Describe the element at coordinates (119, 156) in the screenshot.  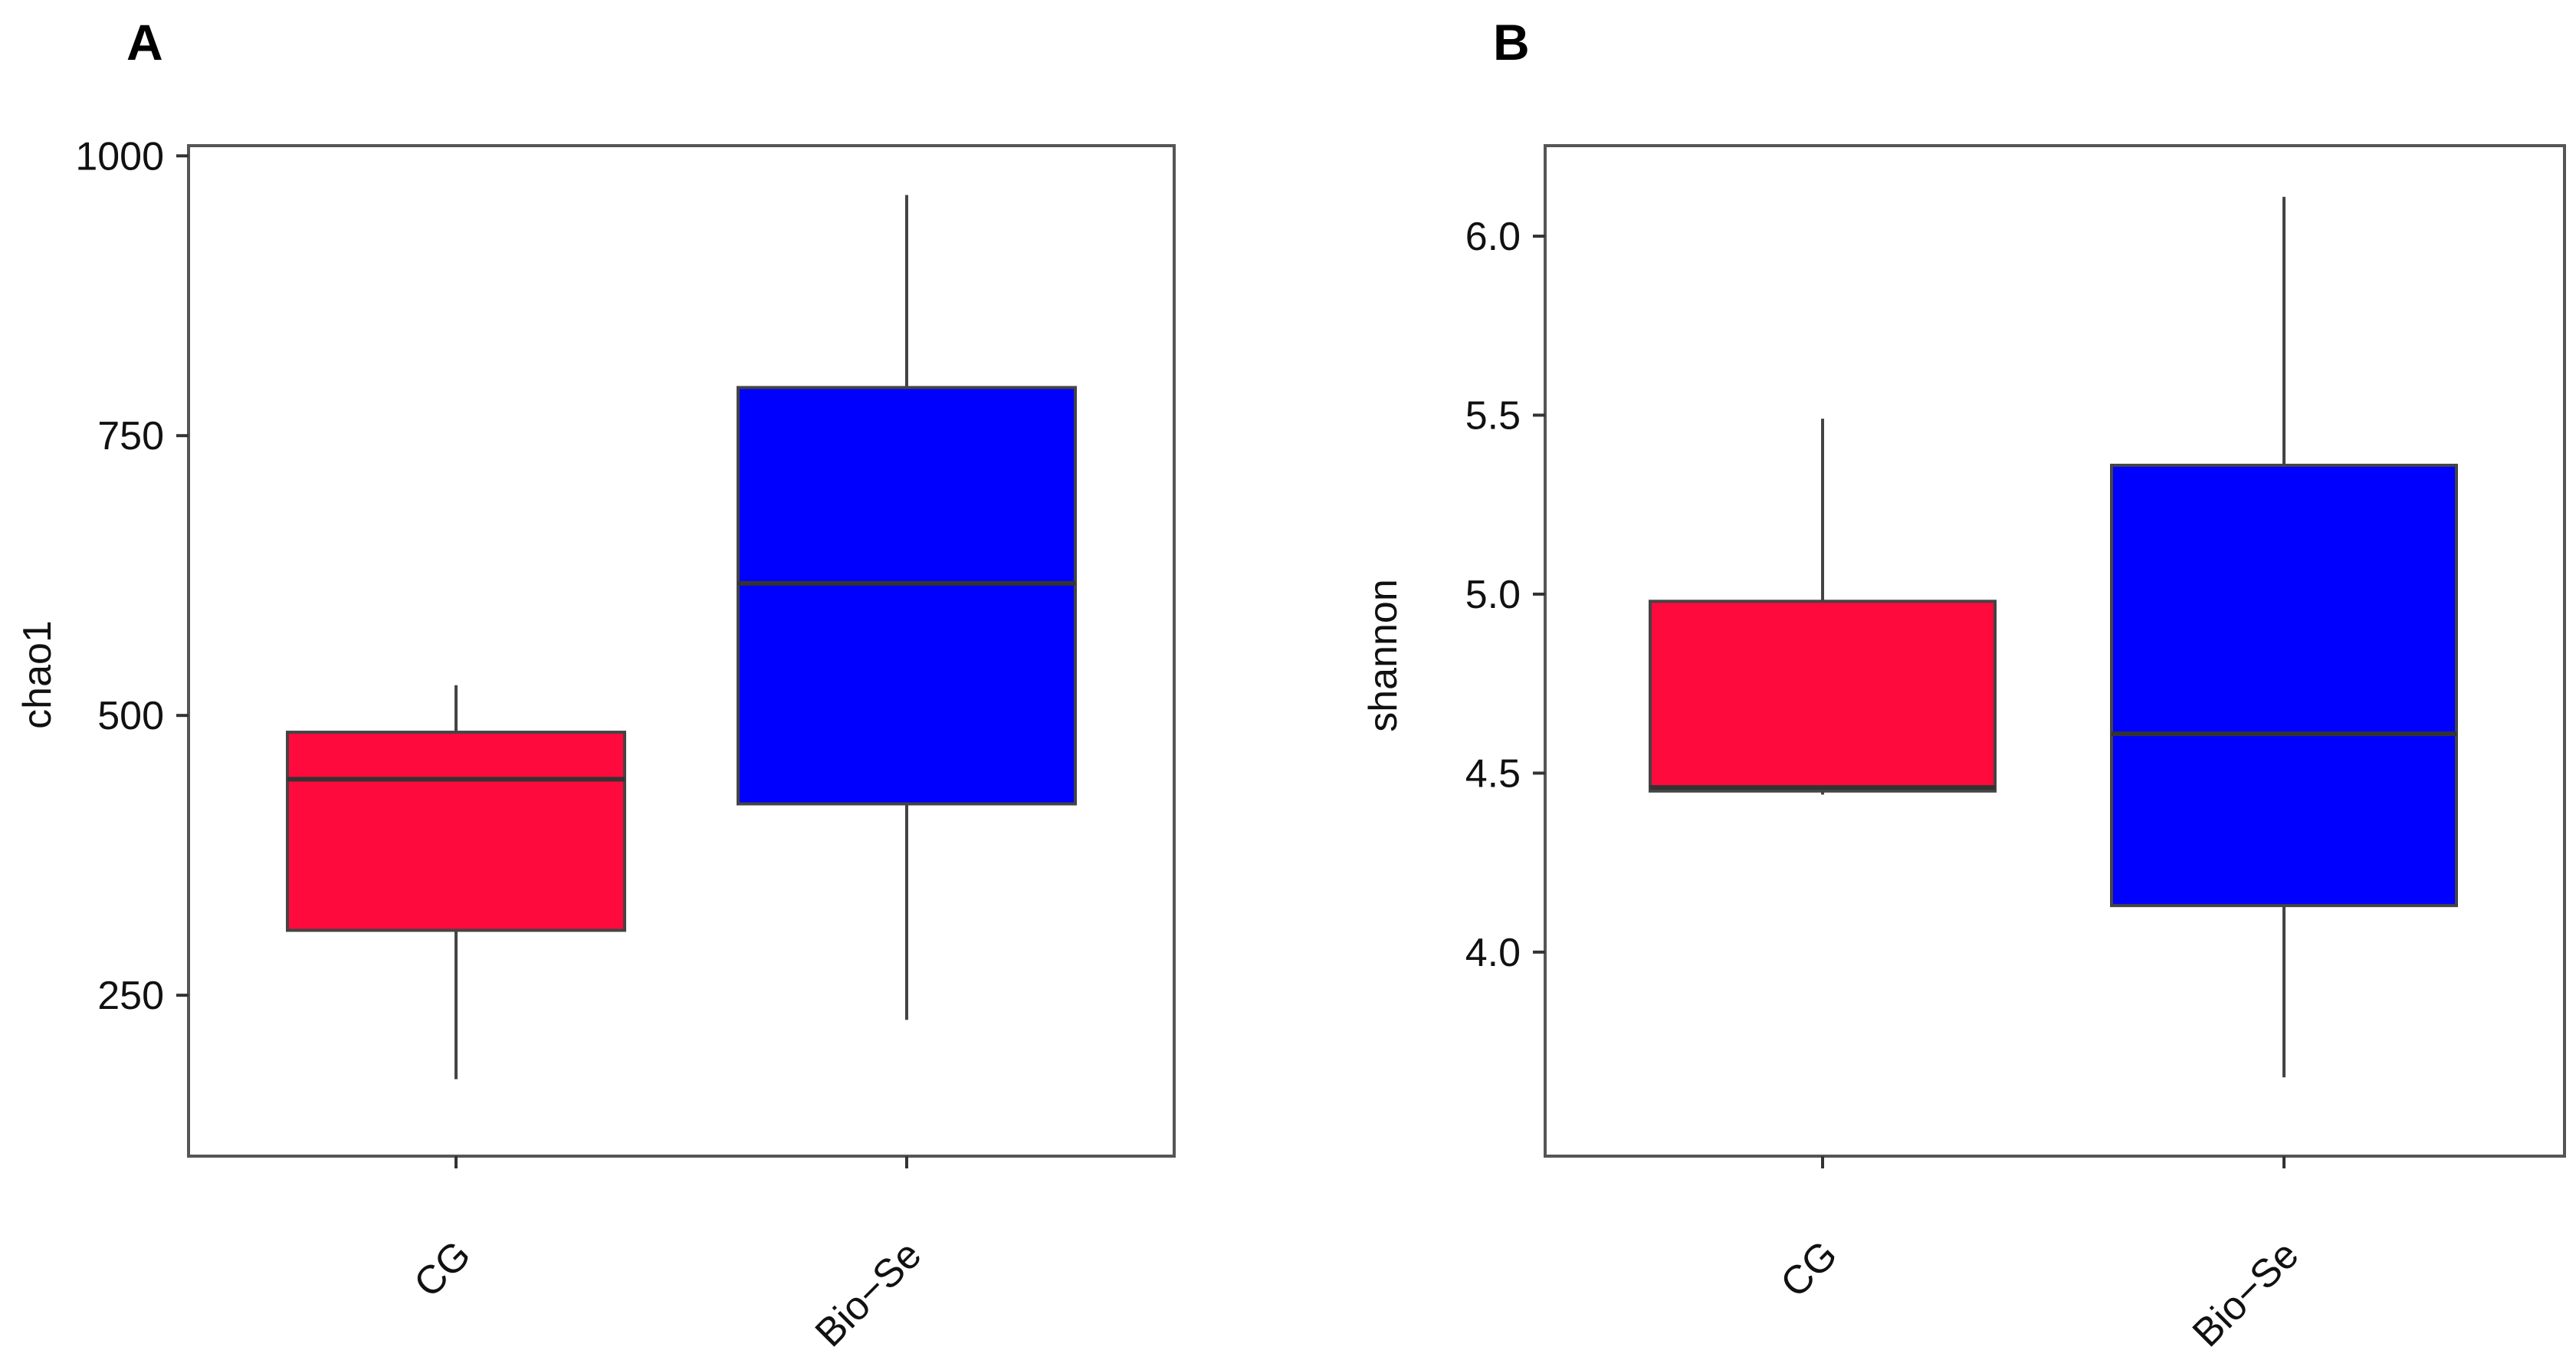
I see `panel-a-y-tick-label: 1000` at that location.